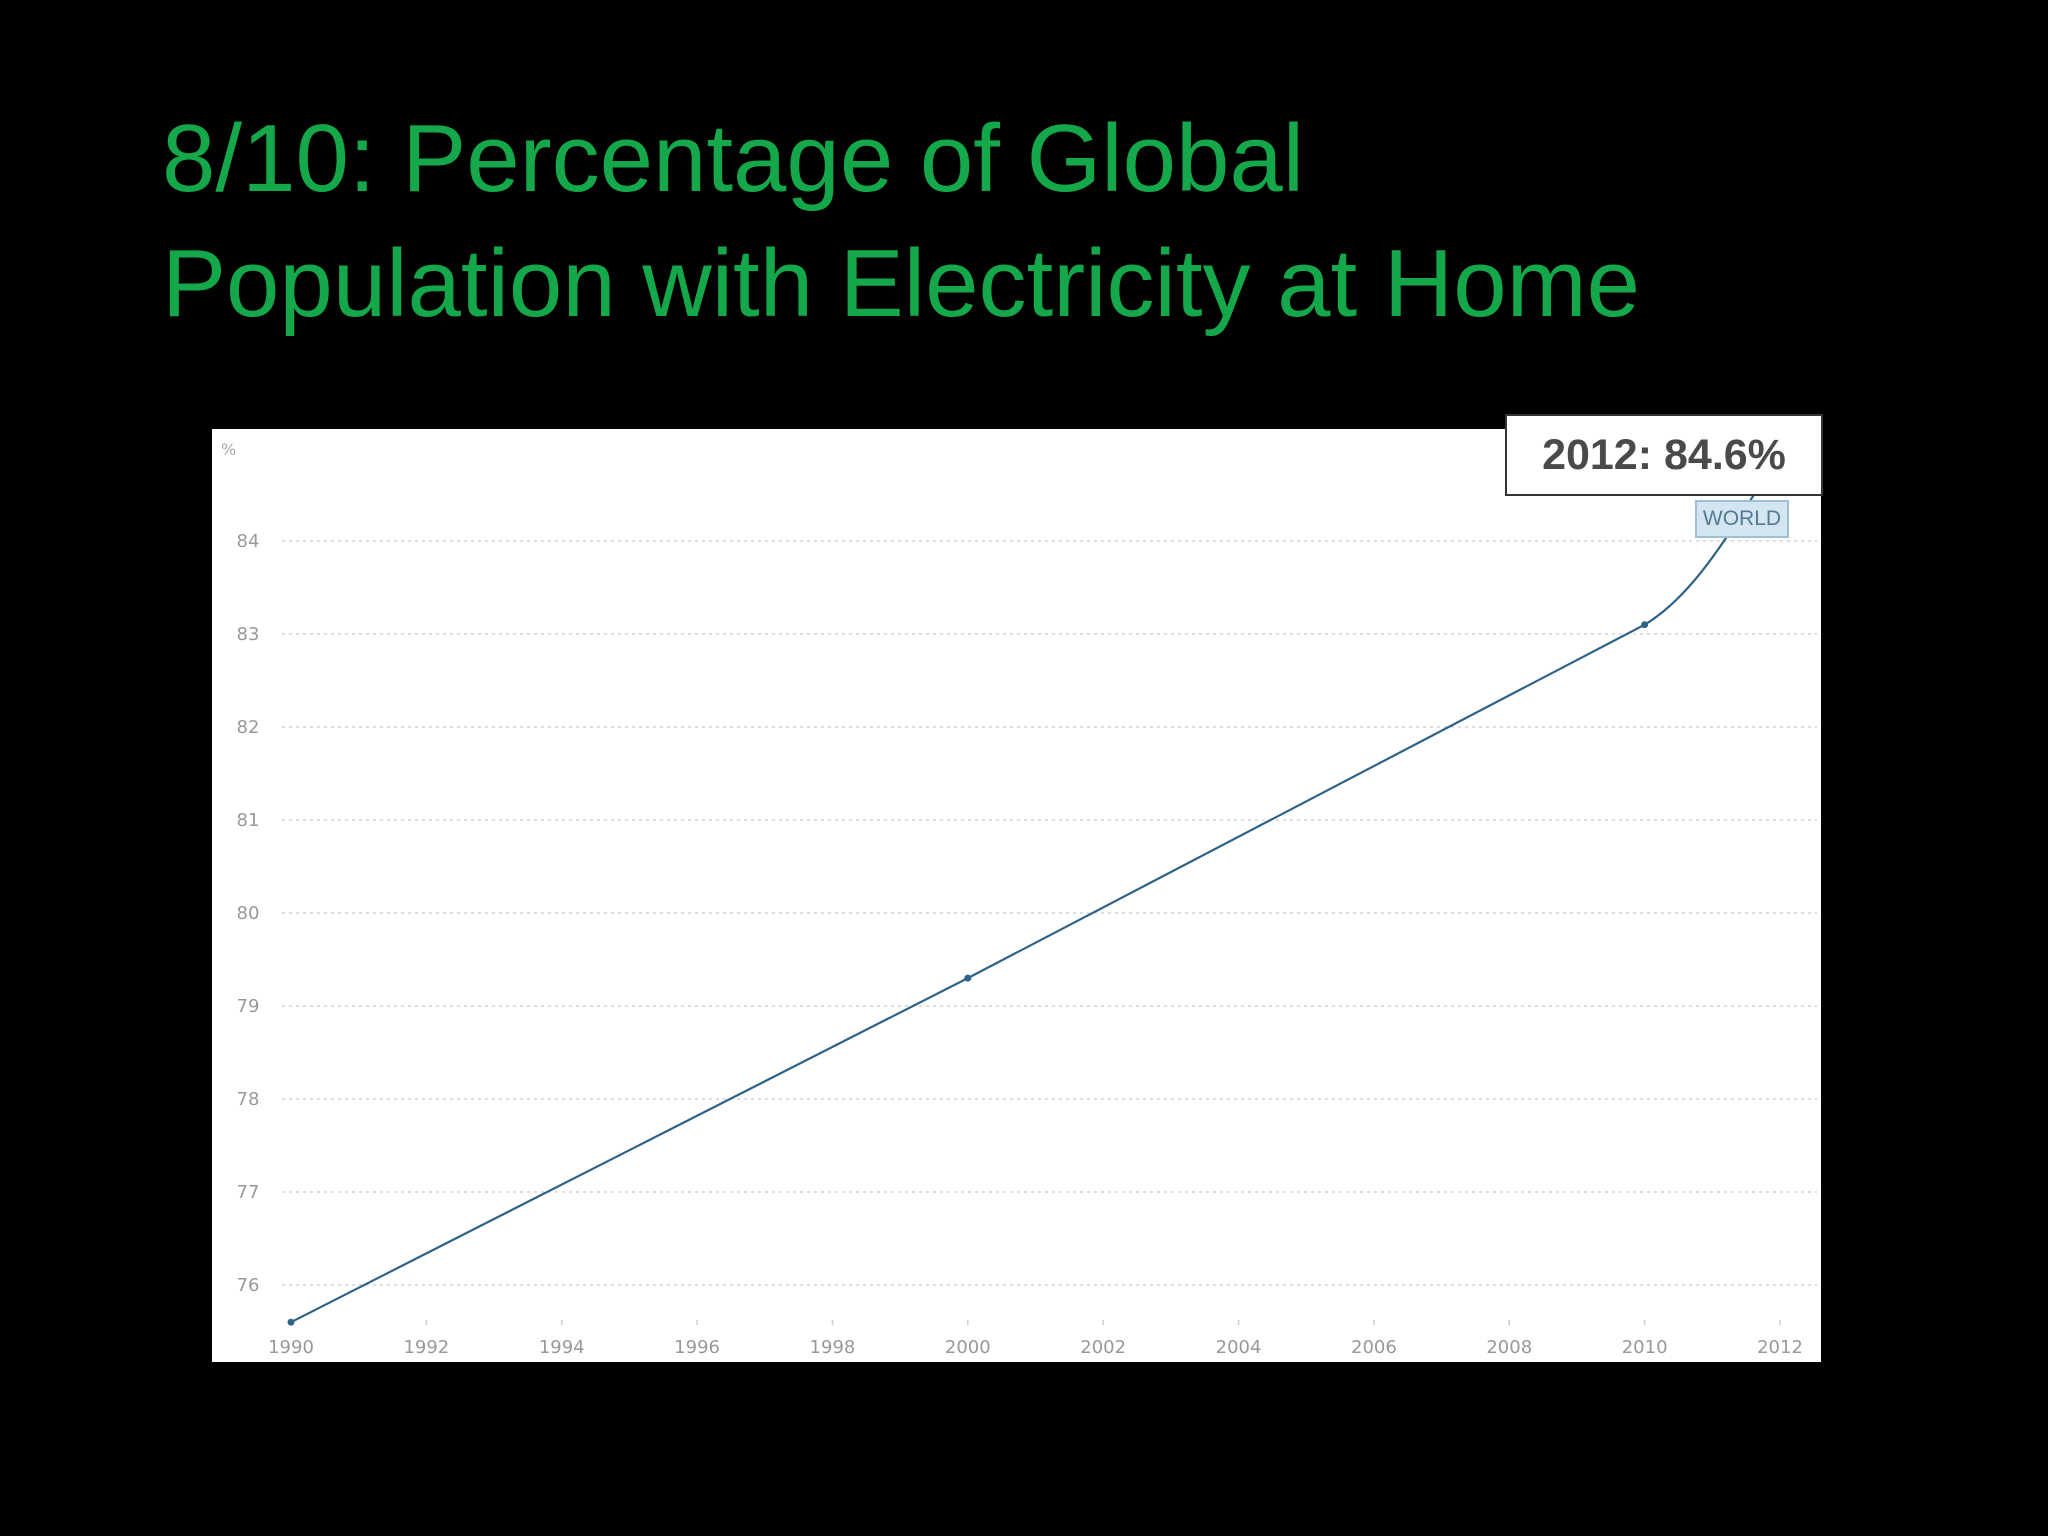 The width and height of the screenshot is (2048, 1536). I want to click on y-tick-label-76: 76, so click(248, 1285).